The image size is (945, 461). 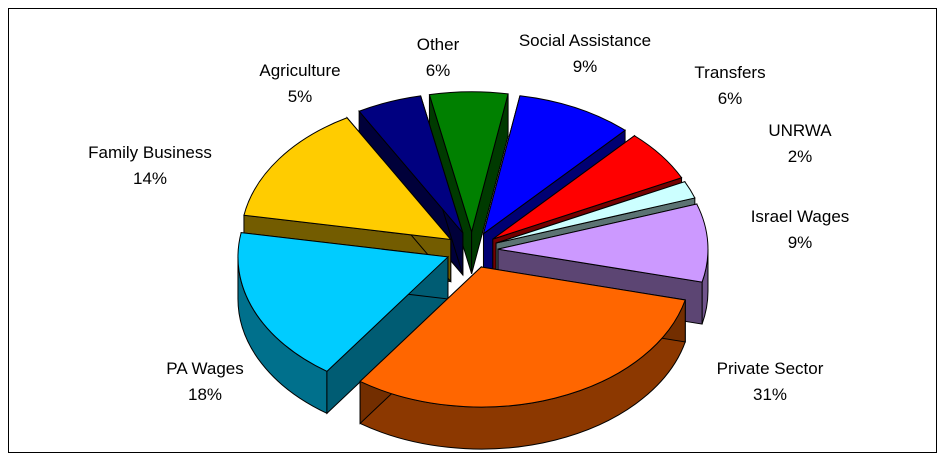 I want to click on label-private-sector: Private Sector, so click(x=770, y=368).